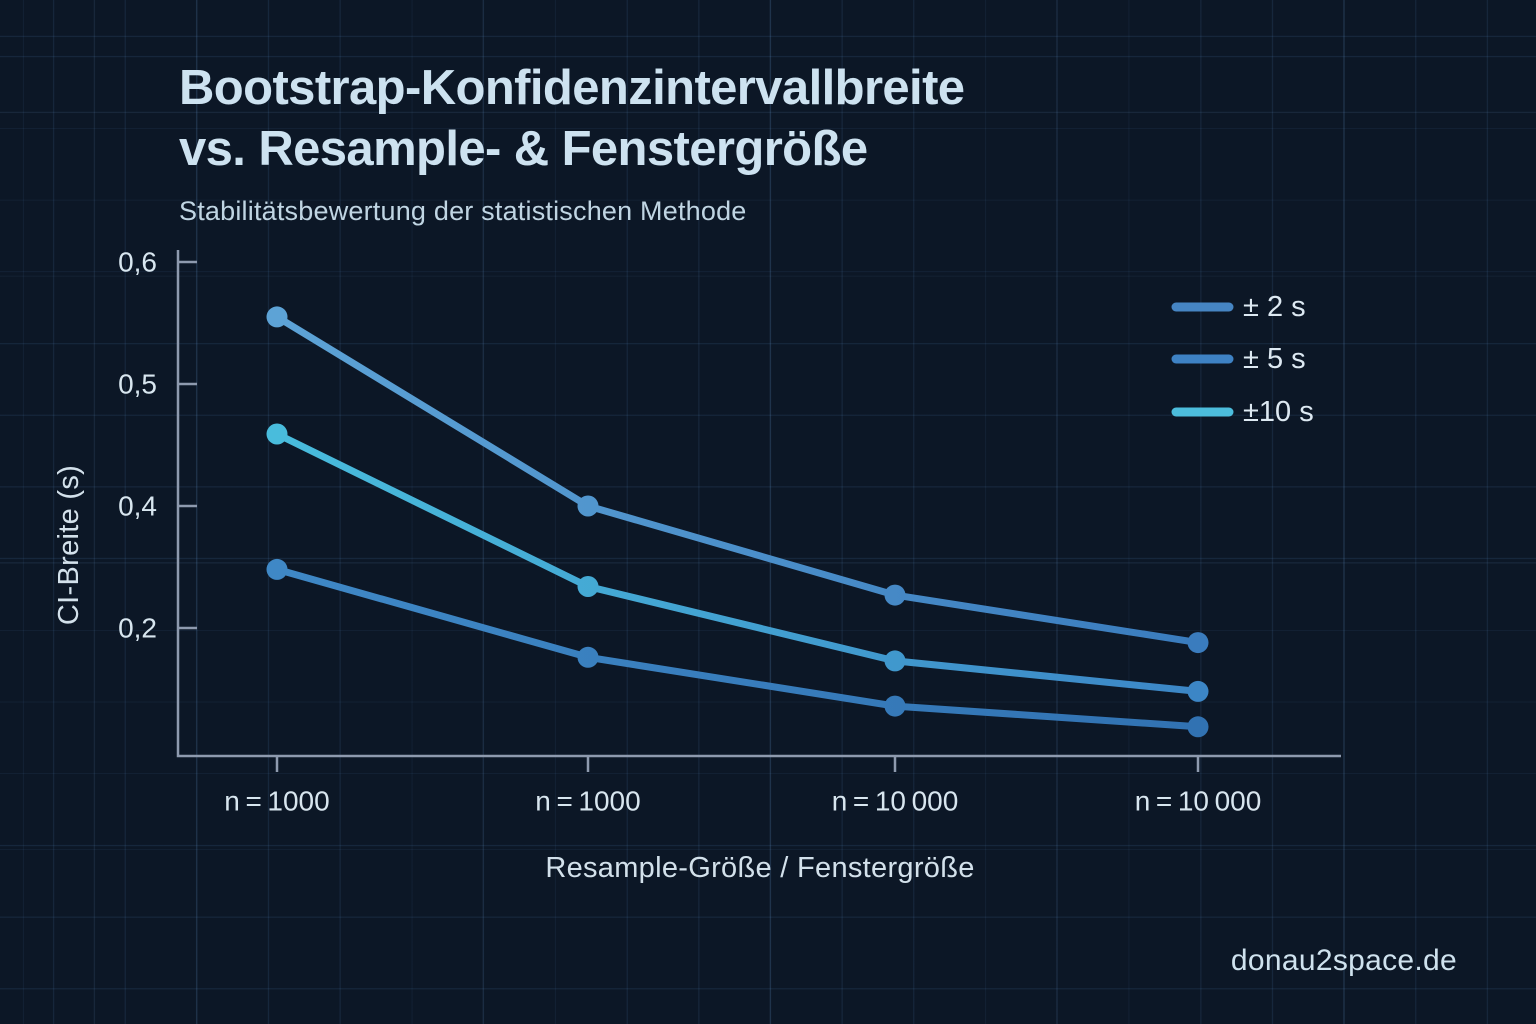 This screenshot has height=1024, width=1536. Describe the element at coordinates (523, 149) in the screenshot. I see `chart-title-line2: vs. Resample- & Fenstergröße` at that location.